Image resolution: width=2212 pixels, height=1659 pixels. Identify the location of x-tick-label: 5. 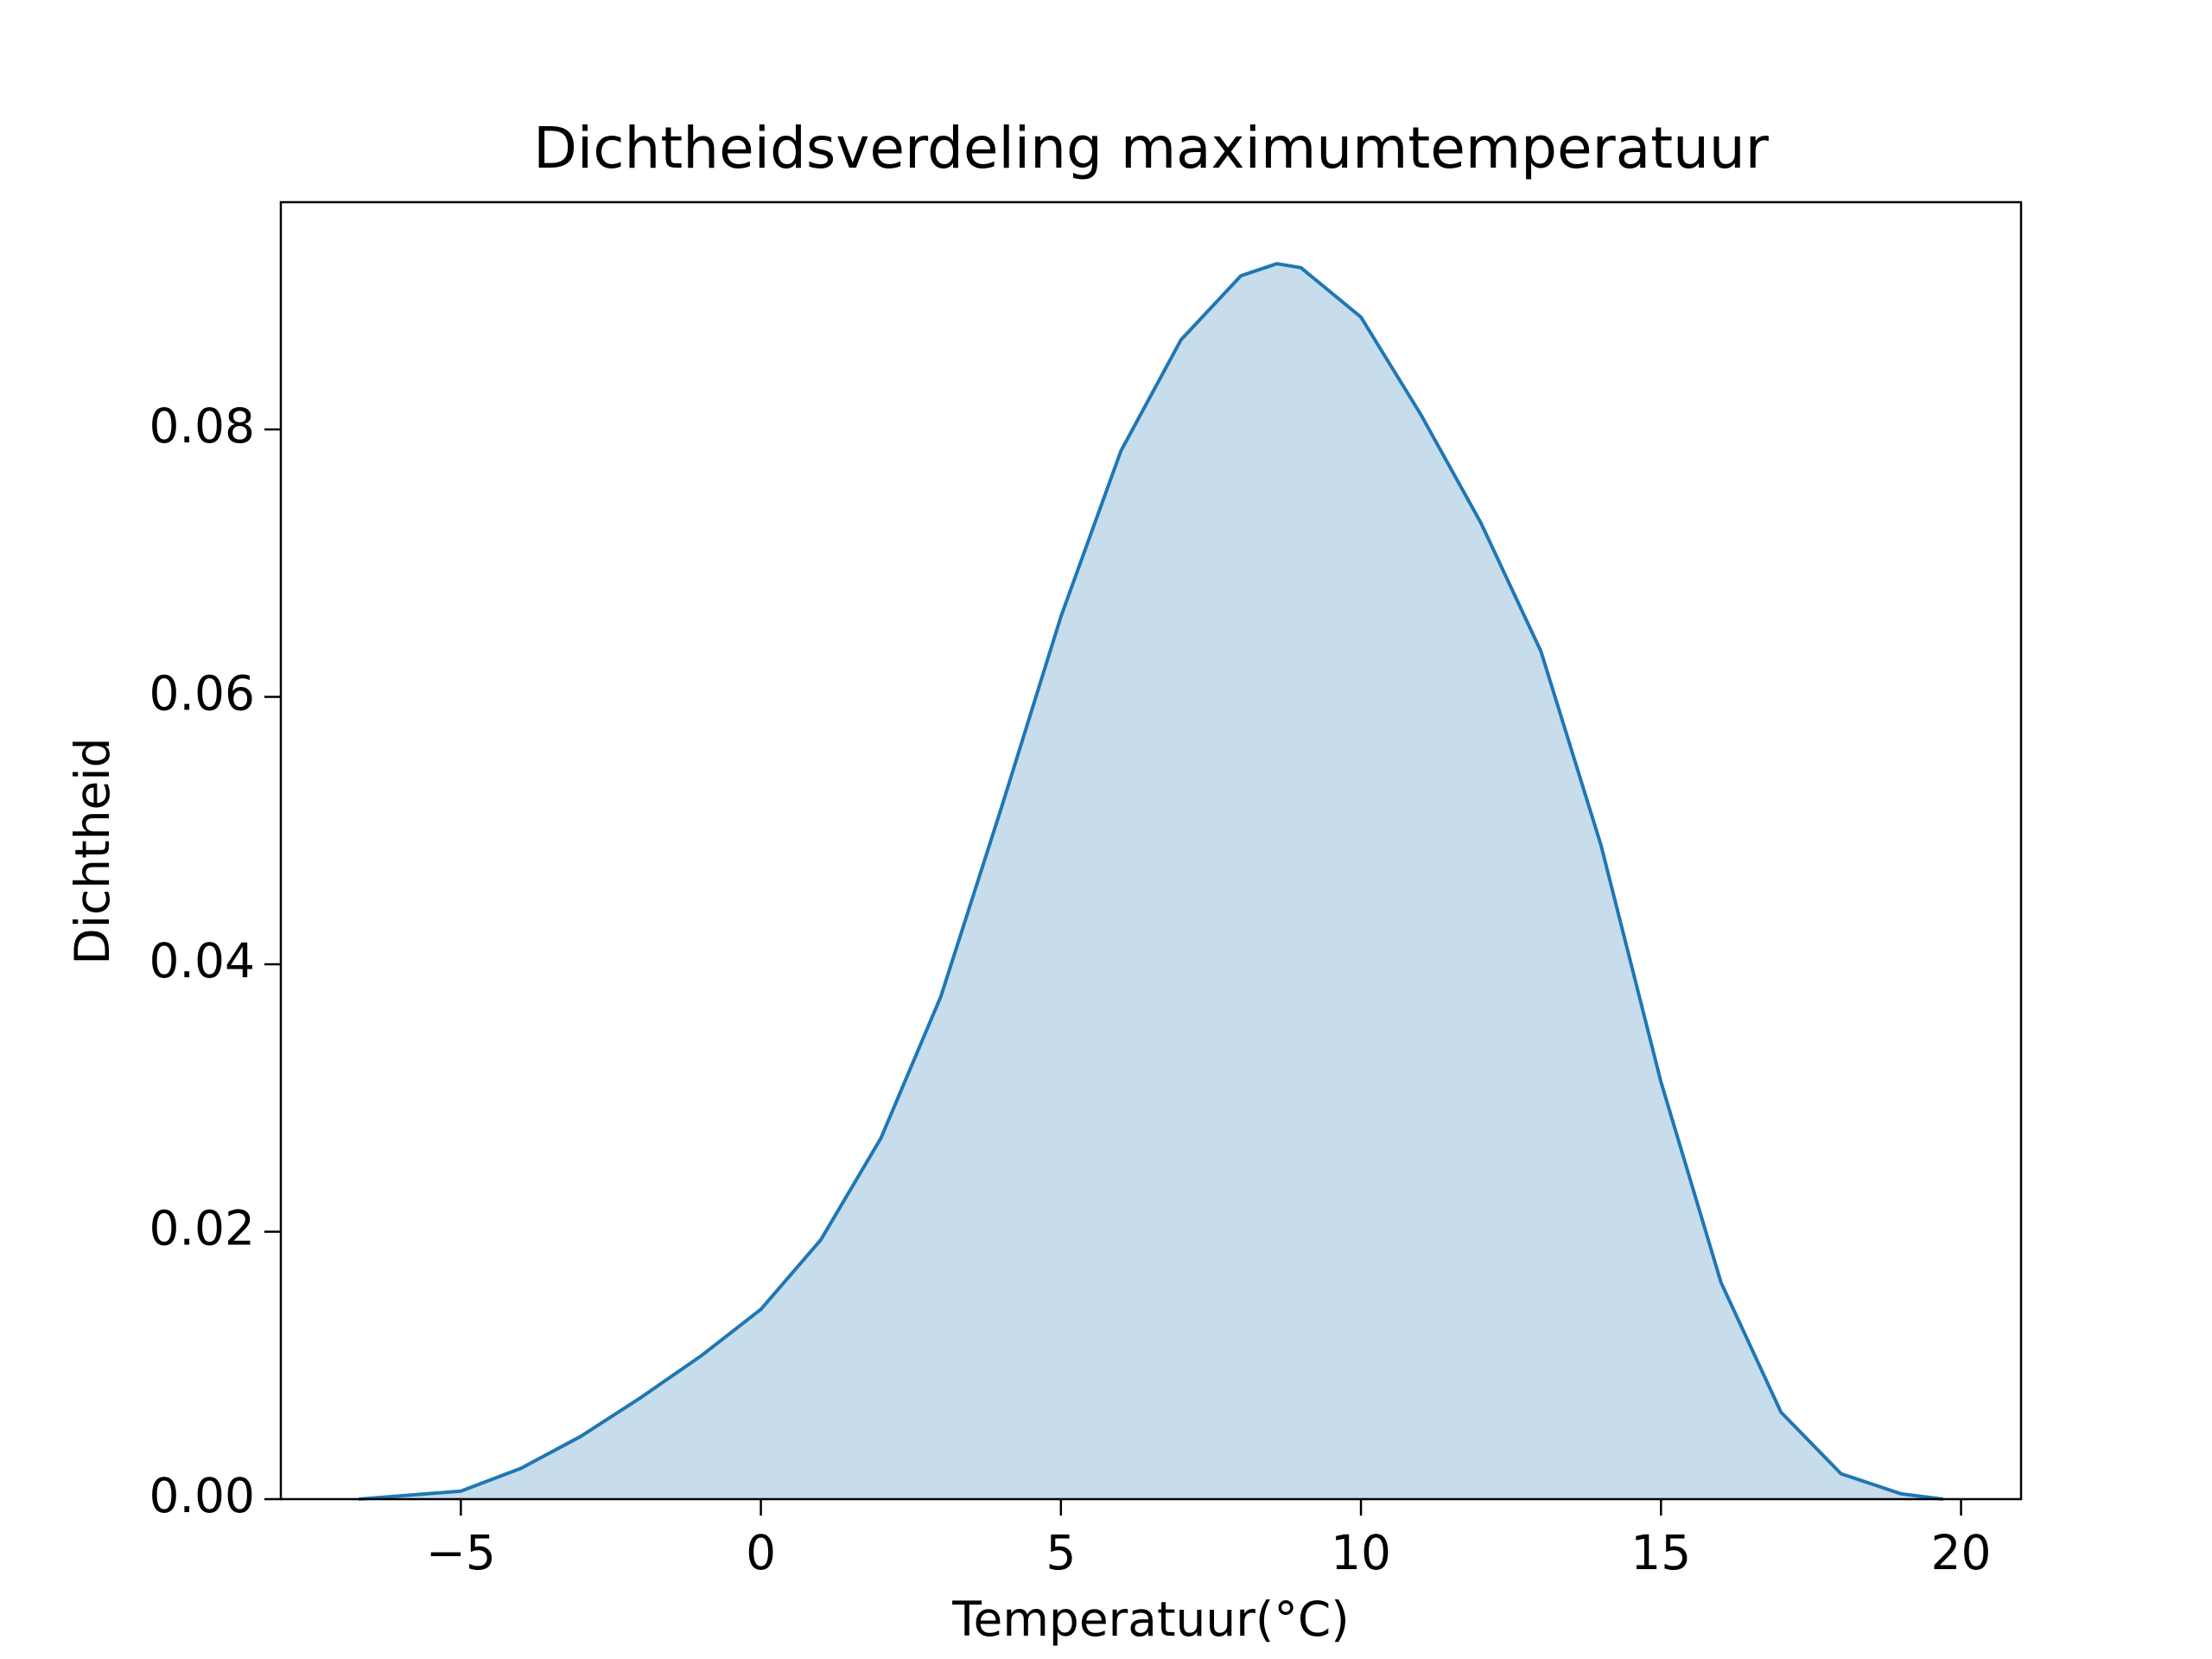
(1061, 1552).